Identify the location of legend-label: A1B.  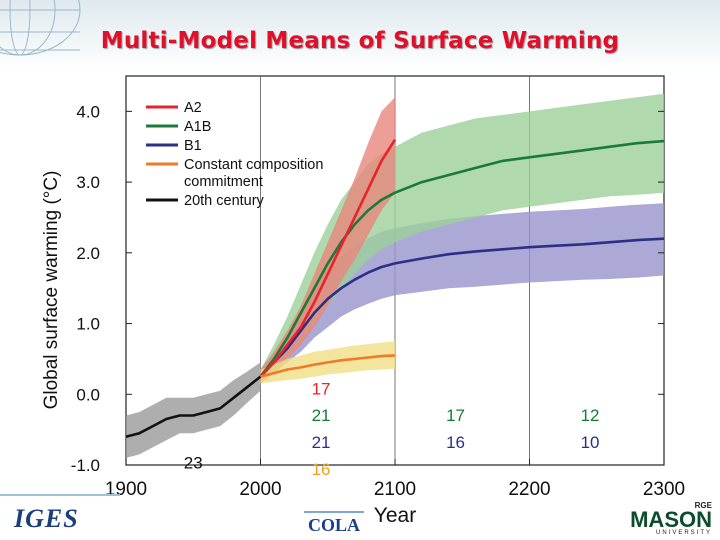
(197, 127).